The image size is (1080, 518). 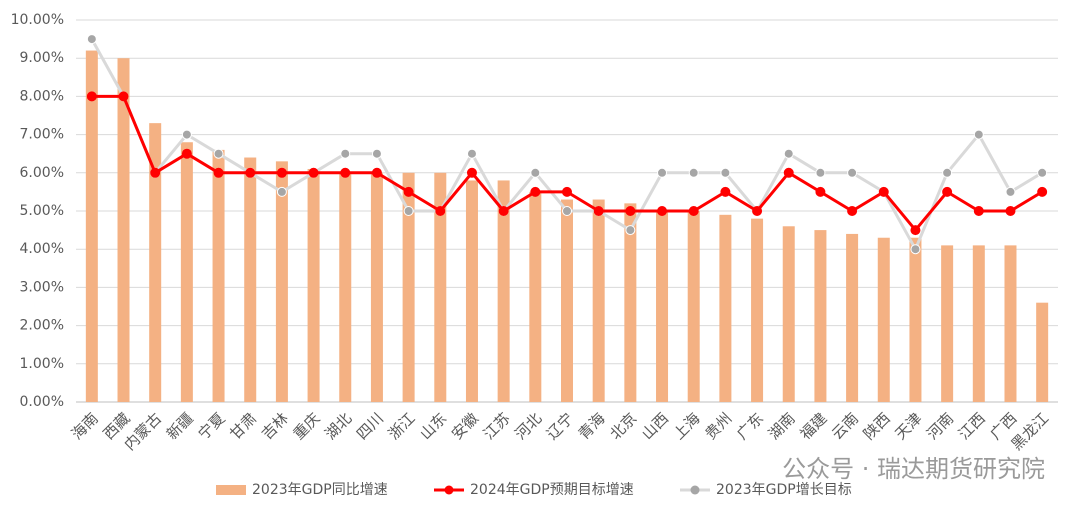 What do you see at coordinates (37, 20) in the screenshot?
I see `y-tick-label: 10.00%` at bounding box center [37, 20].